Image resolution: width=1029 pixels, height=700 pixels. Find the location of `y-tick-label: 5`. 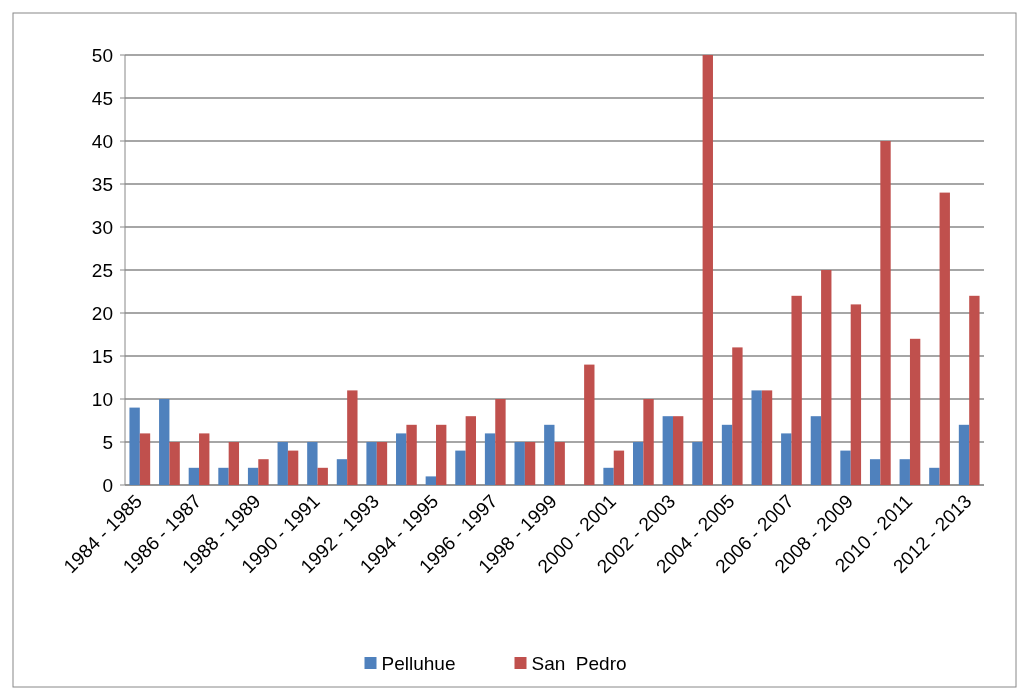

y-tick-label: 5 is located at coordinates (107, 442).